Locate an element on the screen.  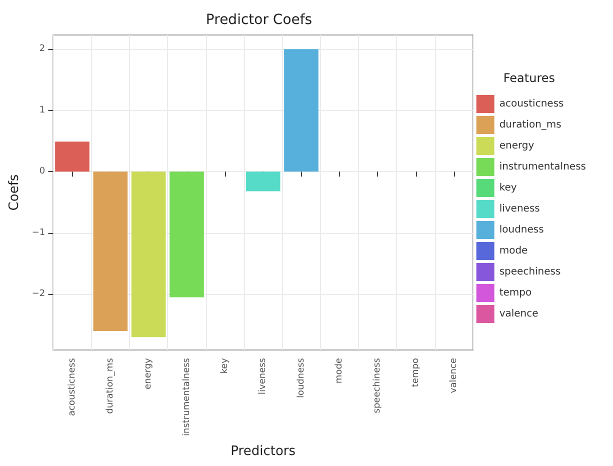
legend-label: mode is located at coordinates (513, 251).